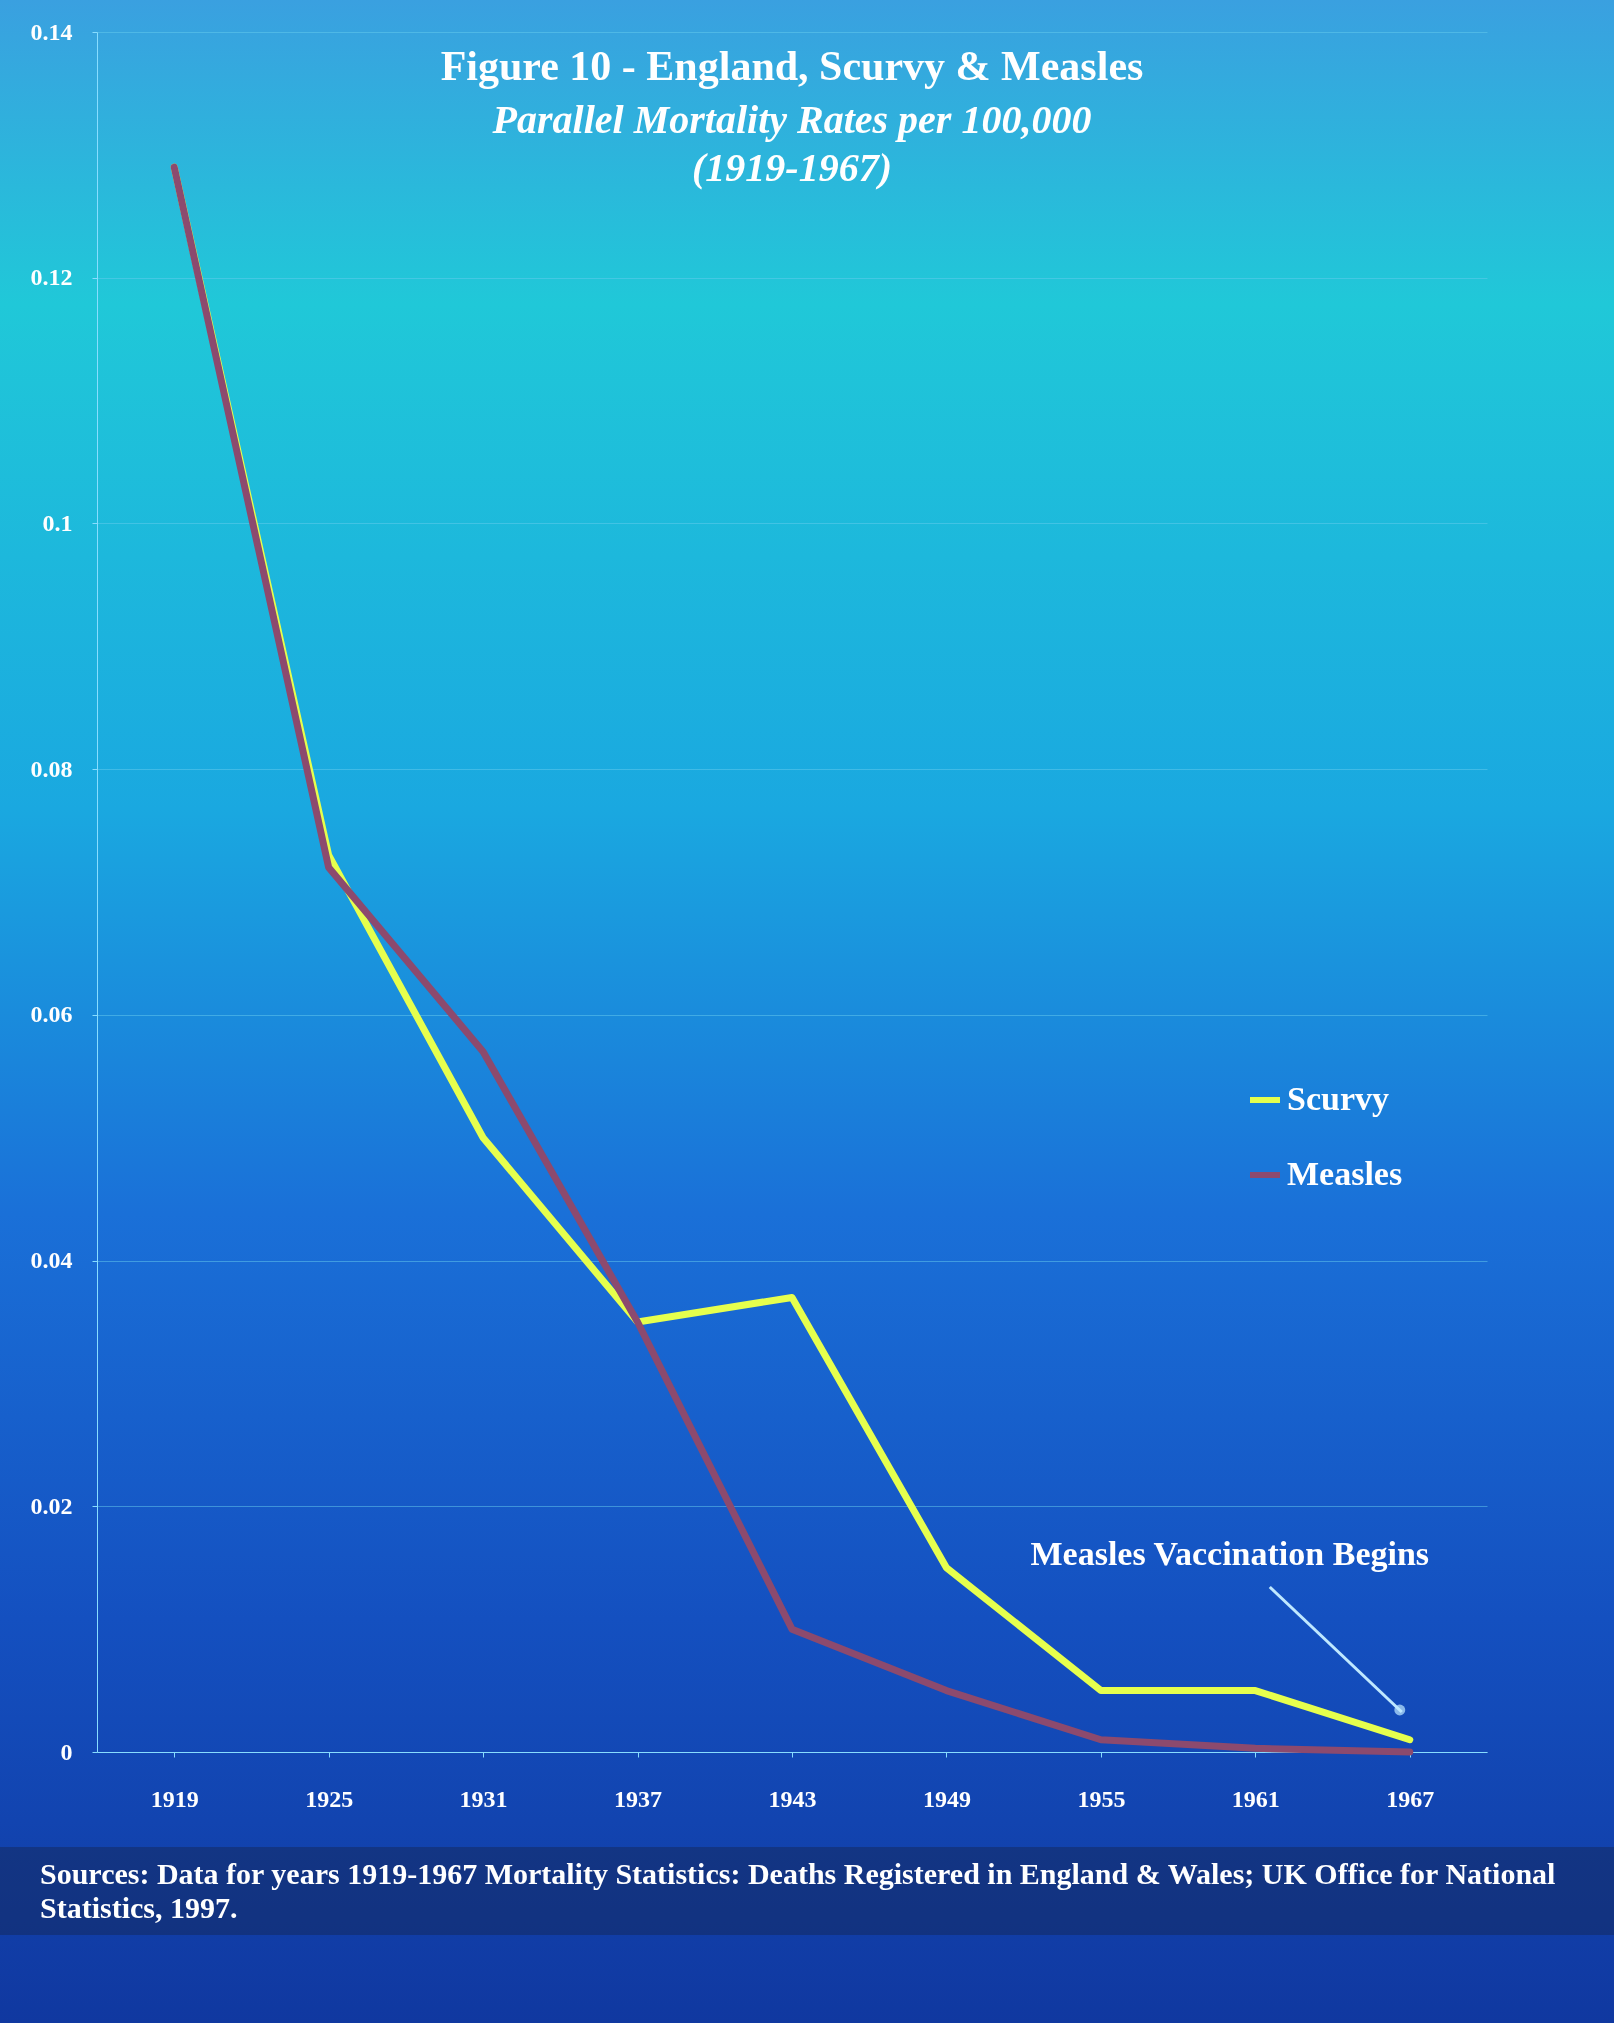 The width and height of the screenshot is (1614, 2023). I want to click on y-tick-label: 0.12, so click(51, 277).